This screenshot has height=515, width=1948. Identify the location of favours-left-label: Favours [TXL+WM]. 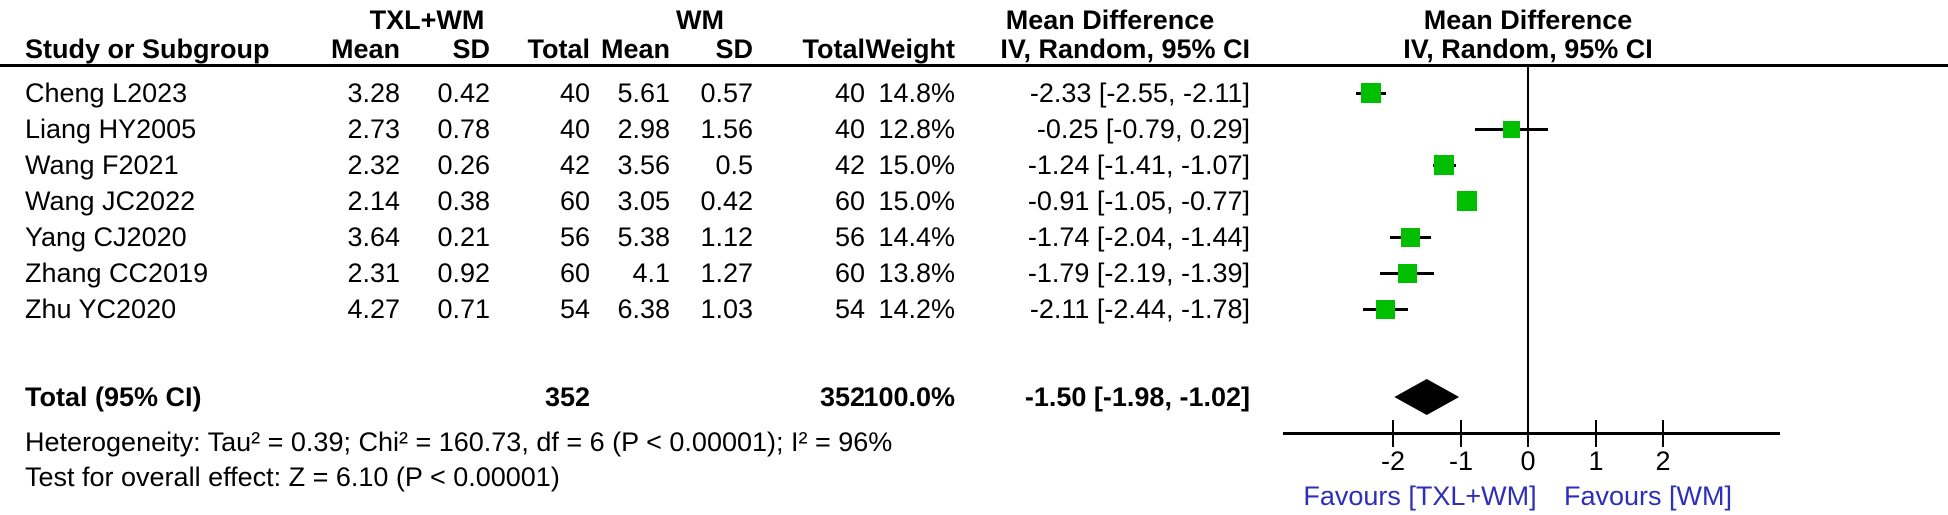
(1420, 496).